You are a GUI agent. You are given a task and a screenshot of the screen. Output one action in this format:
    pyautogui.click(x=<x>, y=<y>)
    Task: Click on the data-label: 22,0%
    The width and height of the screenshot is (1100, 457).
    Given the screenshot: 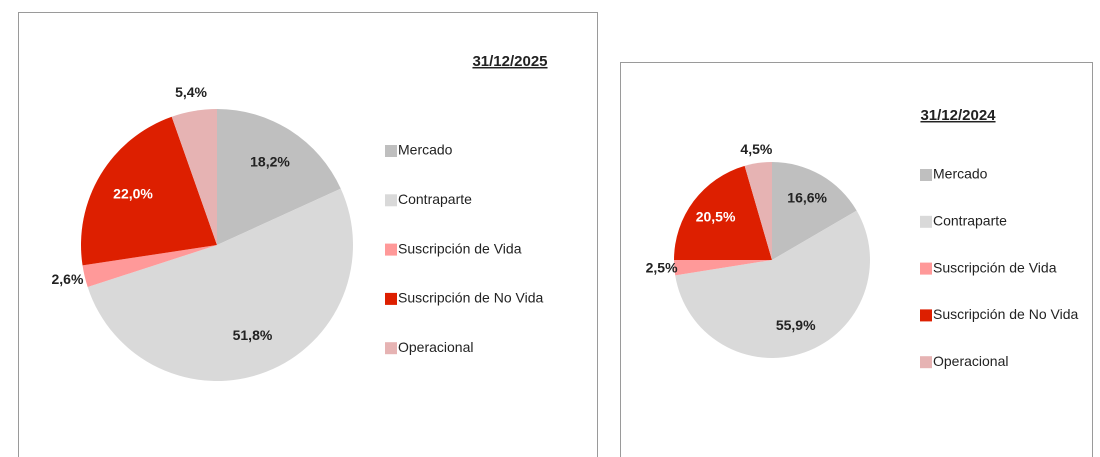 What is the action you would take?
    pyautogui.click(x=133, y=193)
    